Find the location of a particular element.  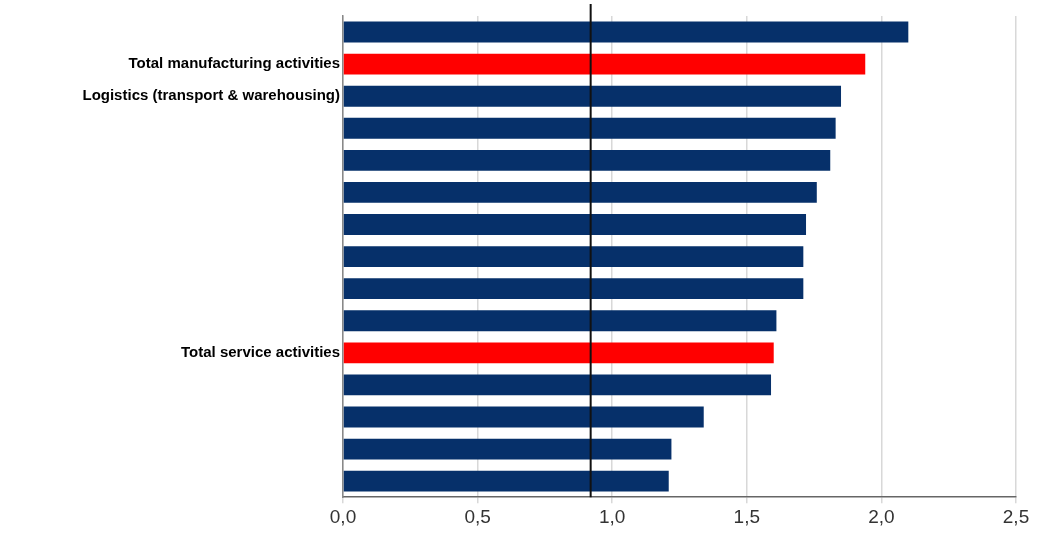

y-tick-label: Logistics (transport & warehousing) is located at coordinates (211, 95).